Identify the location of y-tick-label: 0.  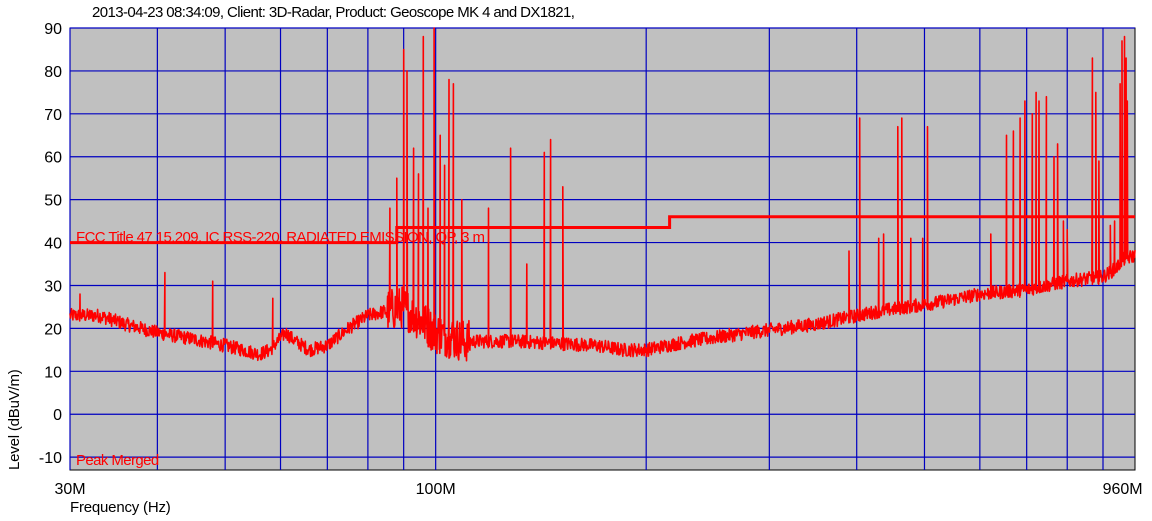
(57, 415).